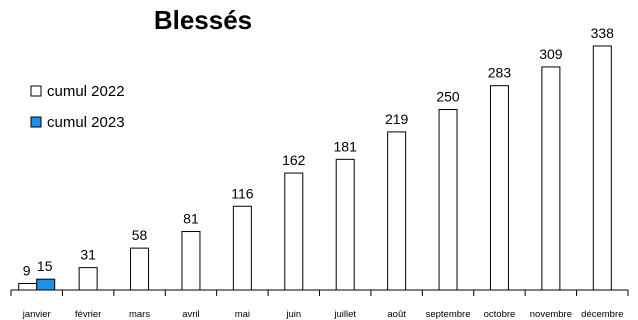  Describe the element at coordinates (242, 248) in the screenshot. I see `bar-cumul-2022-mai` at that location.